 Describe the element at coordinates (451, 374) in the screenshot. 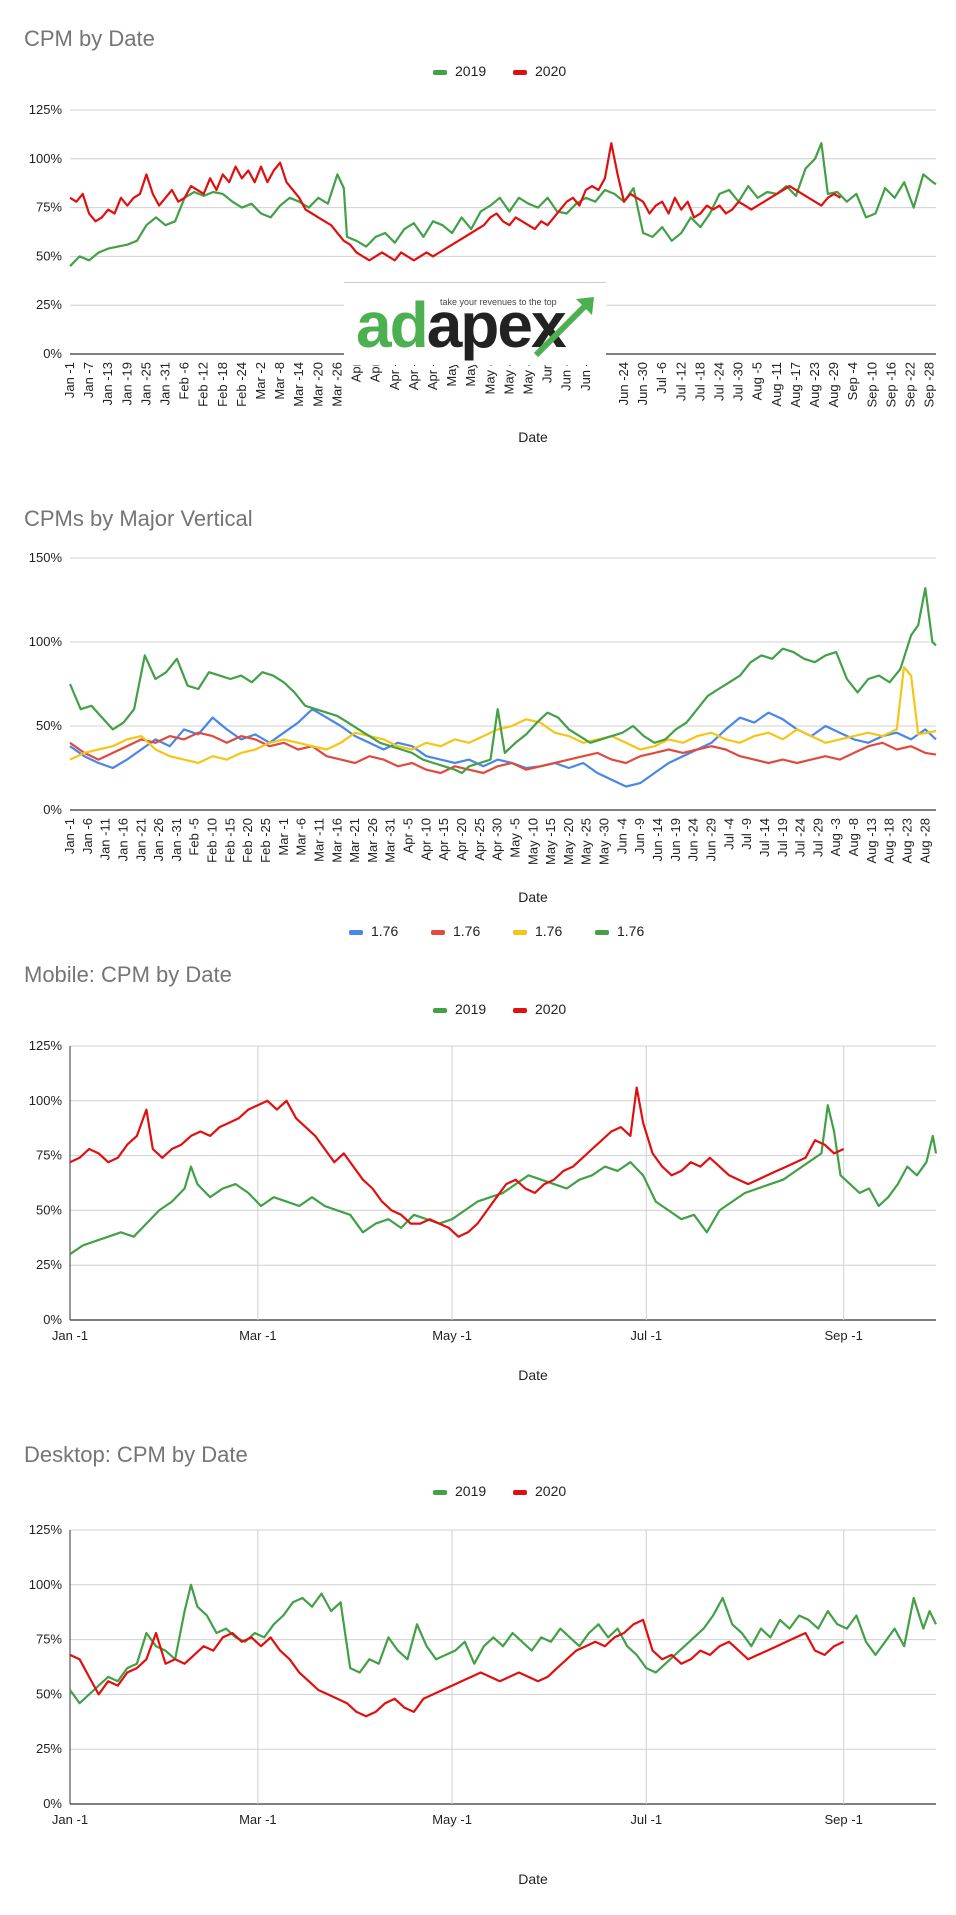

I see `x-tick-label: May` at that location.